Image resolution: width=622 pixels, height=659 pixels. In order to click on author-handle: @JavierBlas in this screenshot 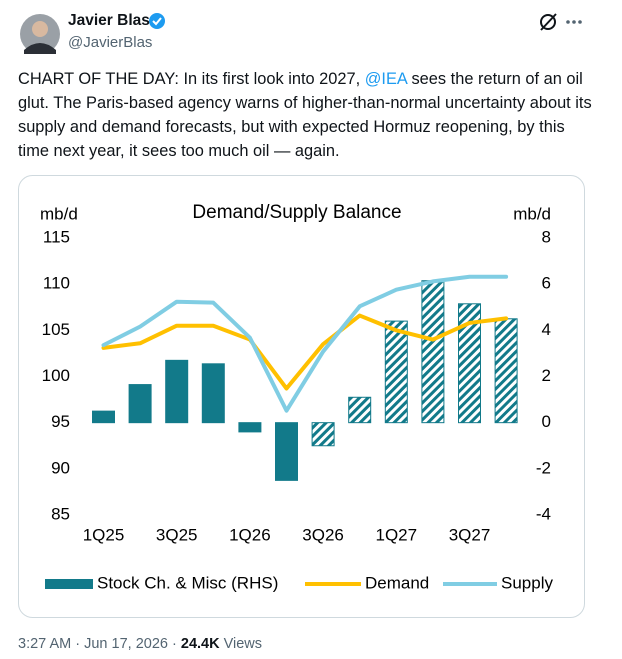, I will do `click(110, 42)`.